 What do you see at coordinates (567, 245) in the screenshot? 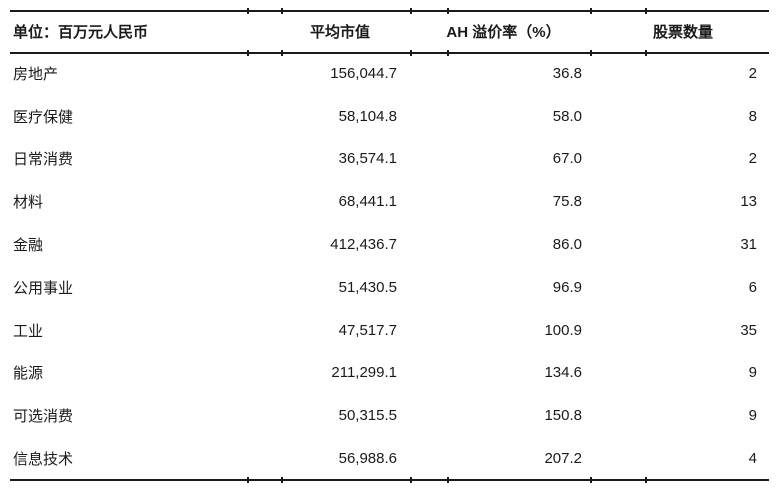
I see `ah-premium-cell: 86.0` at bounding box center [567, 245].